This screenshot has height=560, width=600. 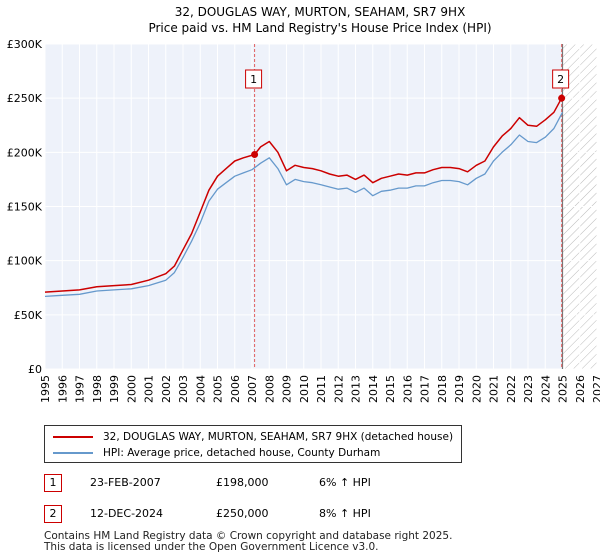 I want to click on x-tick-label: 1999, so click(x=114, y=389).